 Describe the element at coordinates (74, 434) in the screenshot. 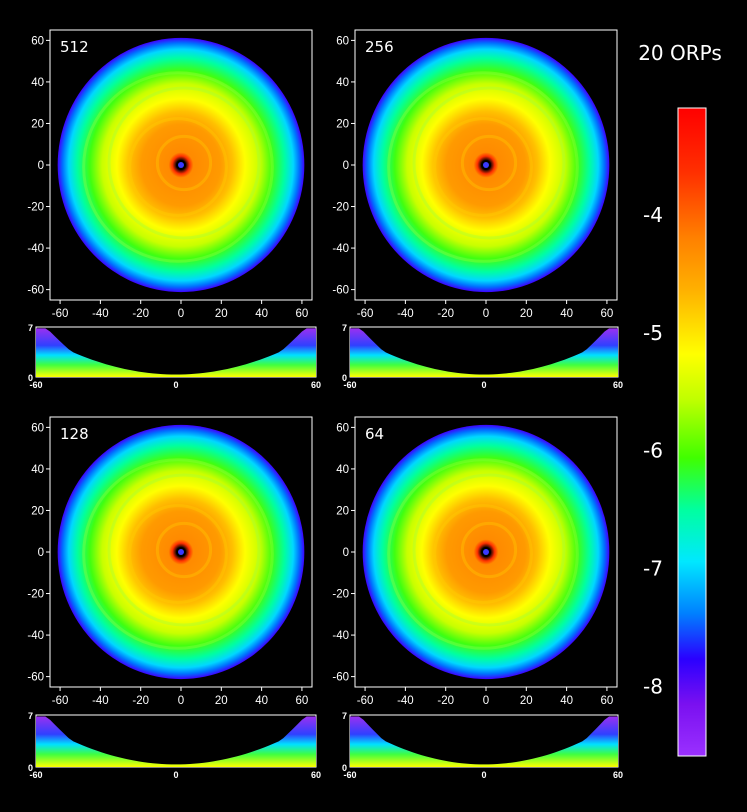

I see `panel-label: 128` at that location.